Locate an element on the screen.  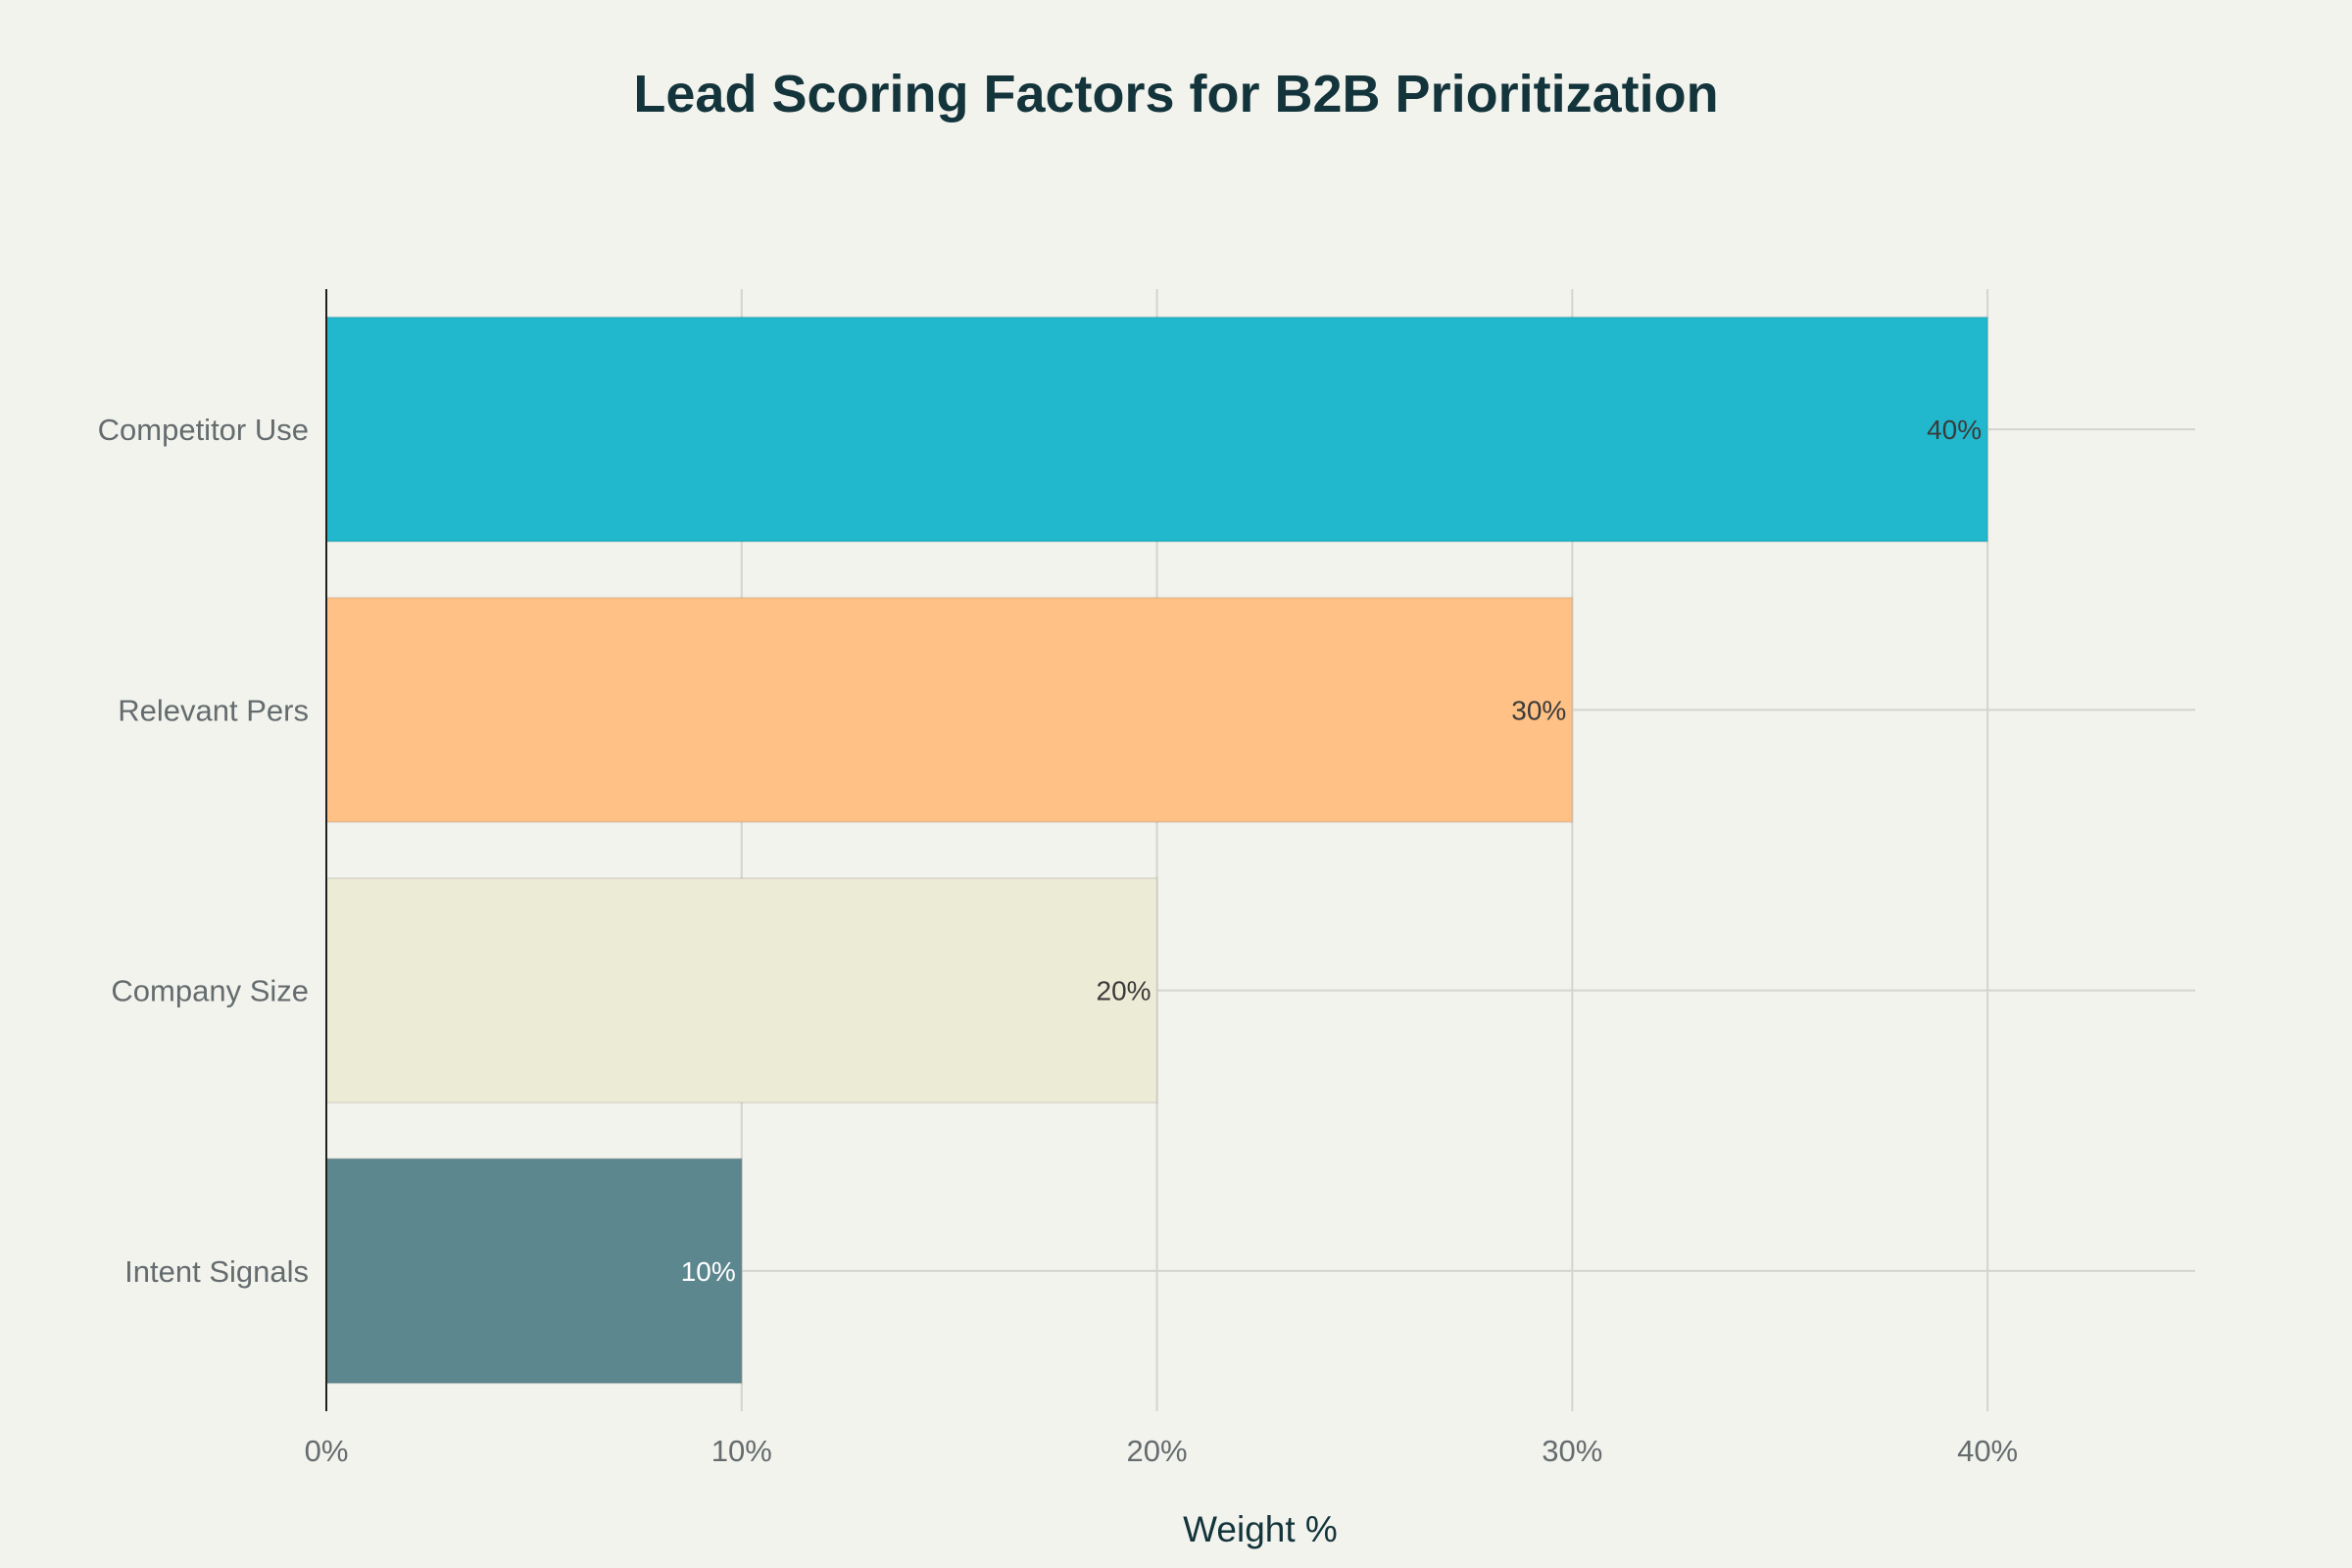
x-tick-label: 0% is located at coordinates (327, 1451).